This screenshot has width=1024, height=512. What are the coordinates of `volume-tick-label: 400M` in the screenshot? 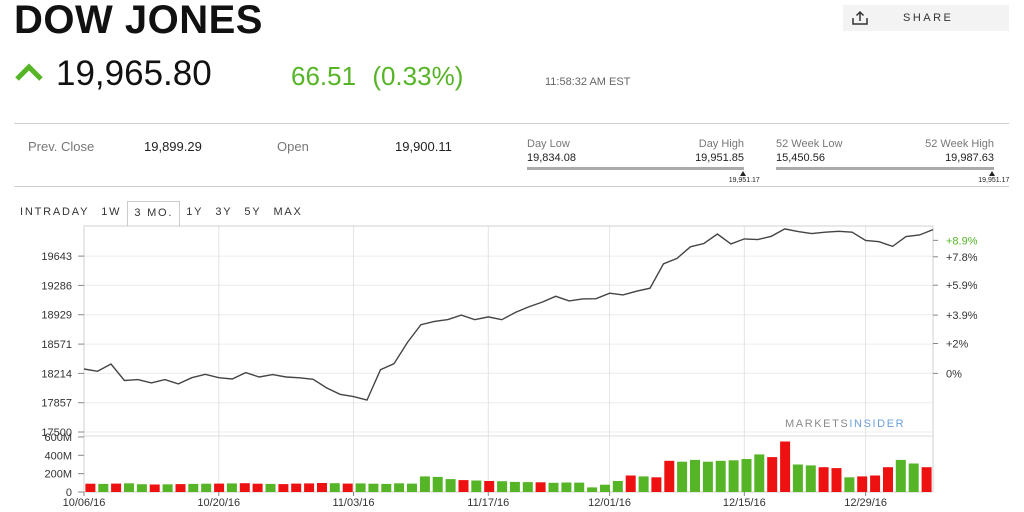 It's located at (58, 456).